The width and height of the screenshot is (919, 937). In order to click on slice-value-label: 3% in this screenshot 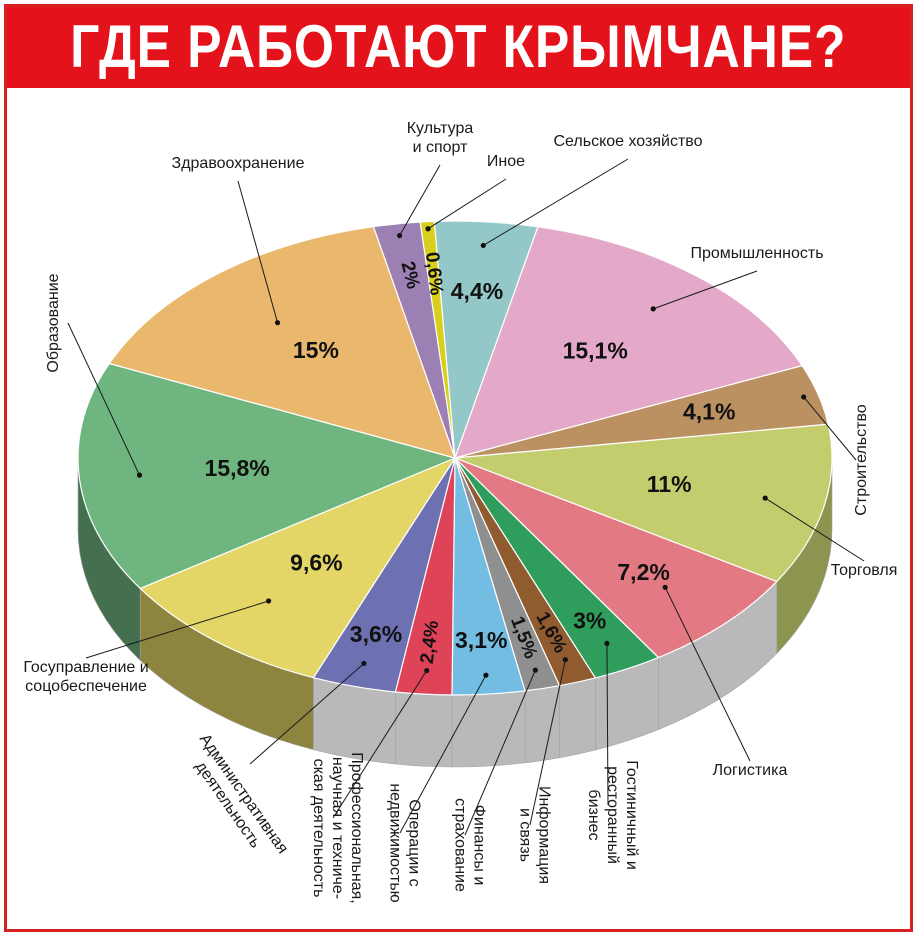, I will do `click(589, 620)`.